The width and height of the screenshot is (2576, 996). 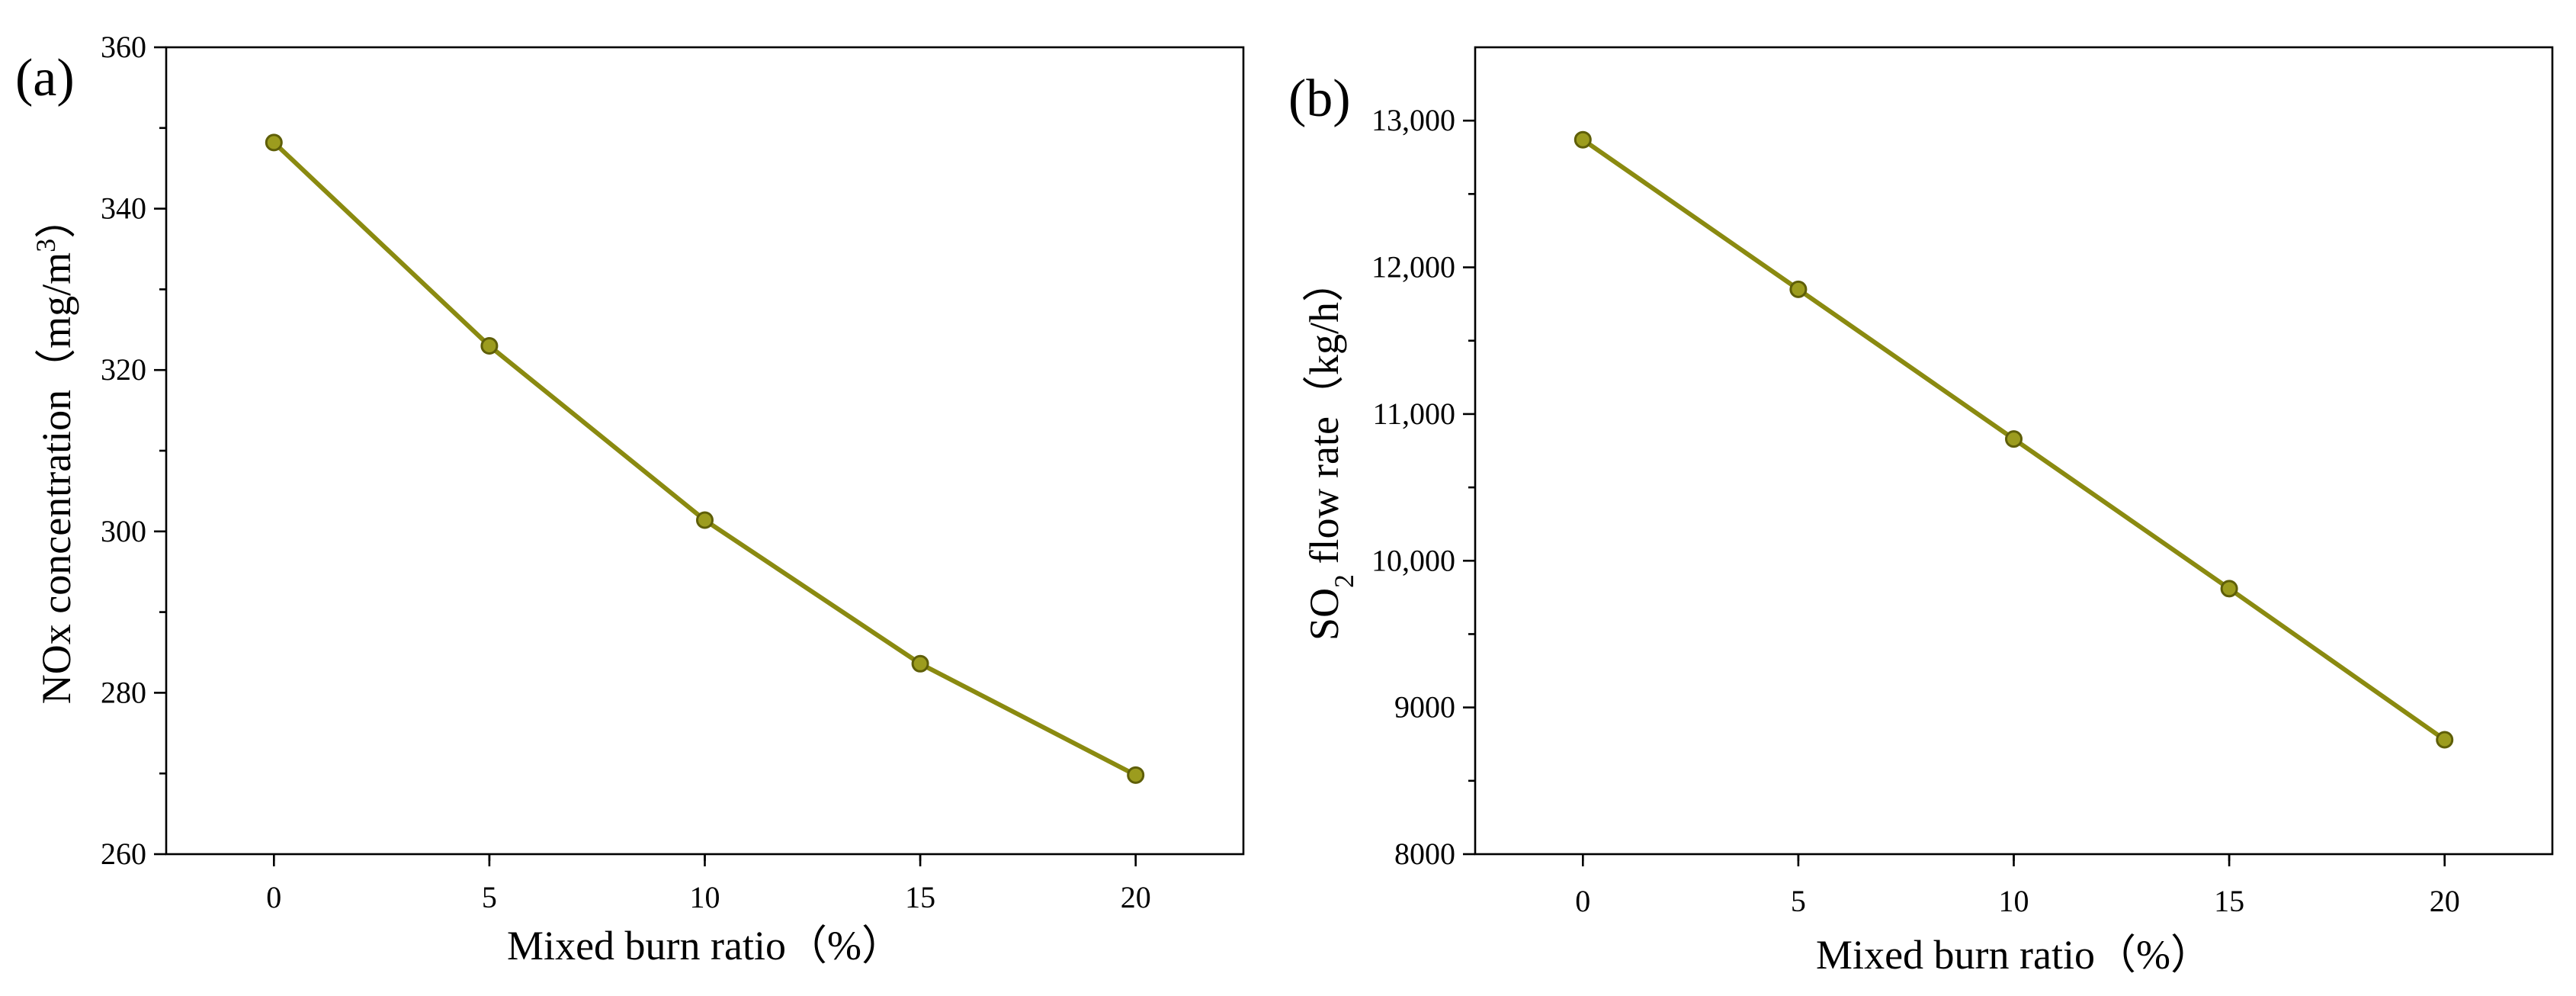 What do you see at coordinates (2014, 955) in the screenshot?
I see `x-axis-title-b: Mixed burn ratio（%）` at bounding box center [2014, 955].